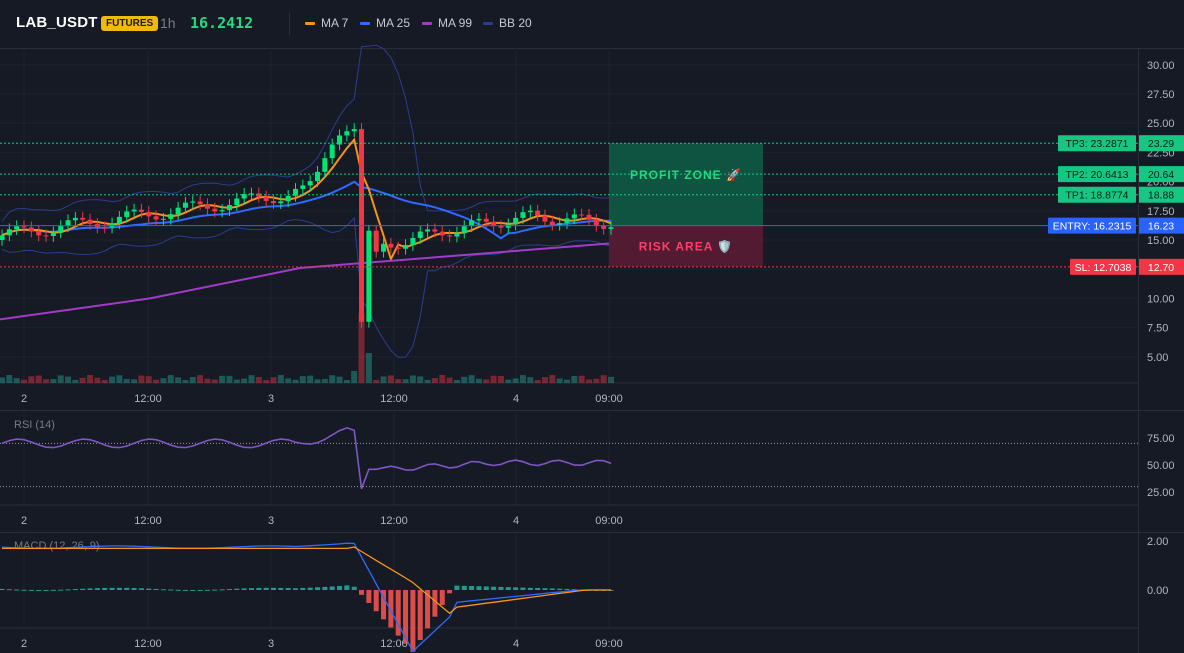  Describe the element at coordinates (1161, 144) in the screenshot. I see `axis-tag-text-tp3: 23.29` at that location.